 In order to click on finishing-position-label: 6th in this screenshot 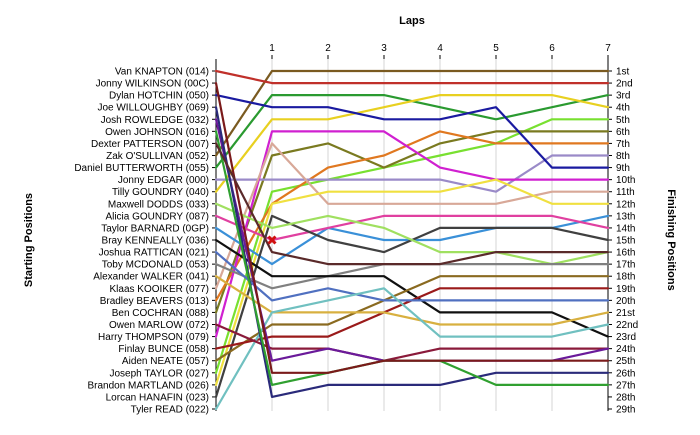, I will do `click(623, 132)`.